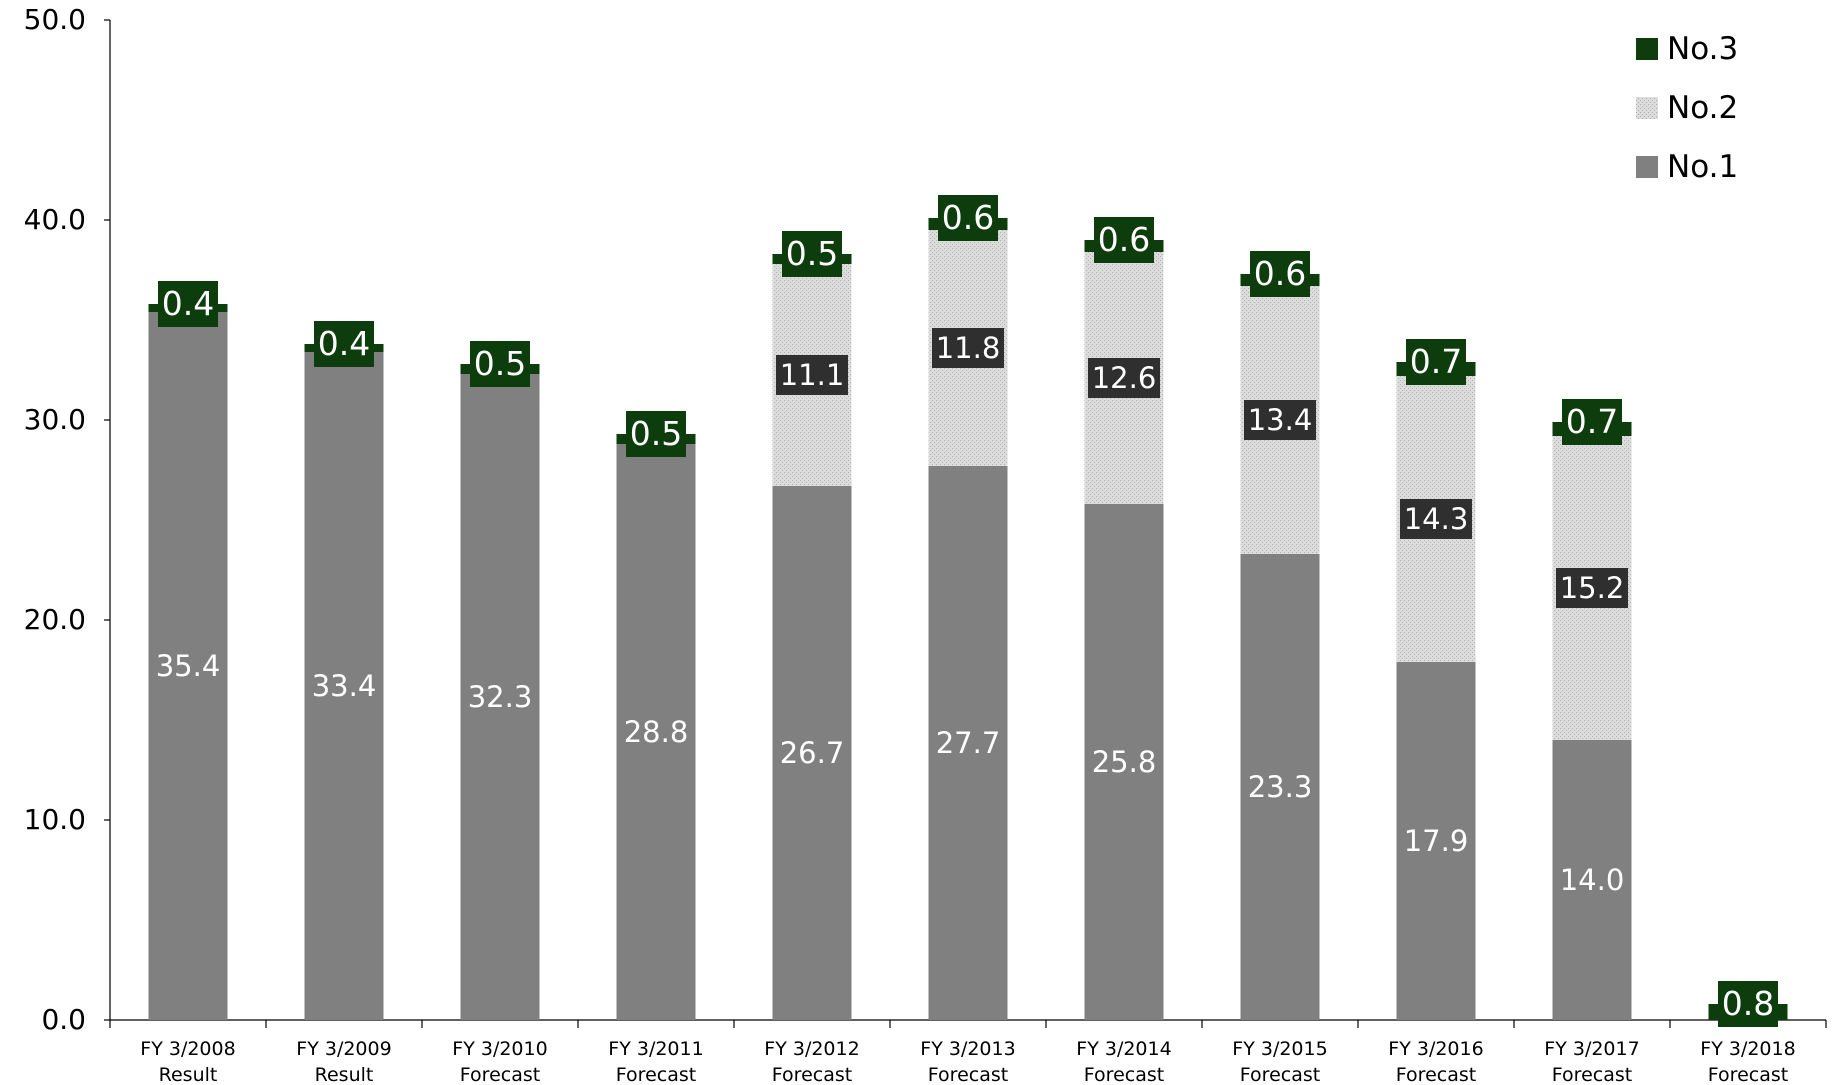 The image size is (1836, 1085). I want to click on data-label-no1: 14.0, so click(1592, 880).